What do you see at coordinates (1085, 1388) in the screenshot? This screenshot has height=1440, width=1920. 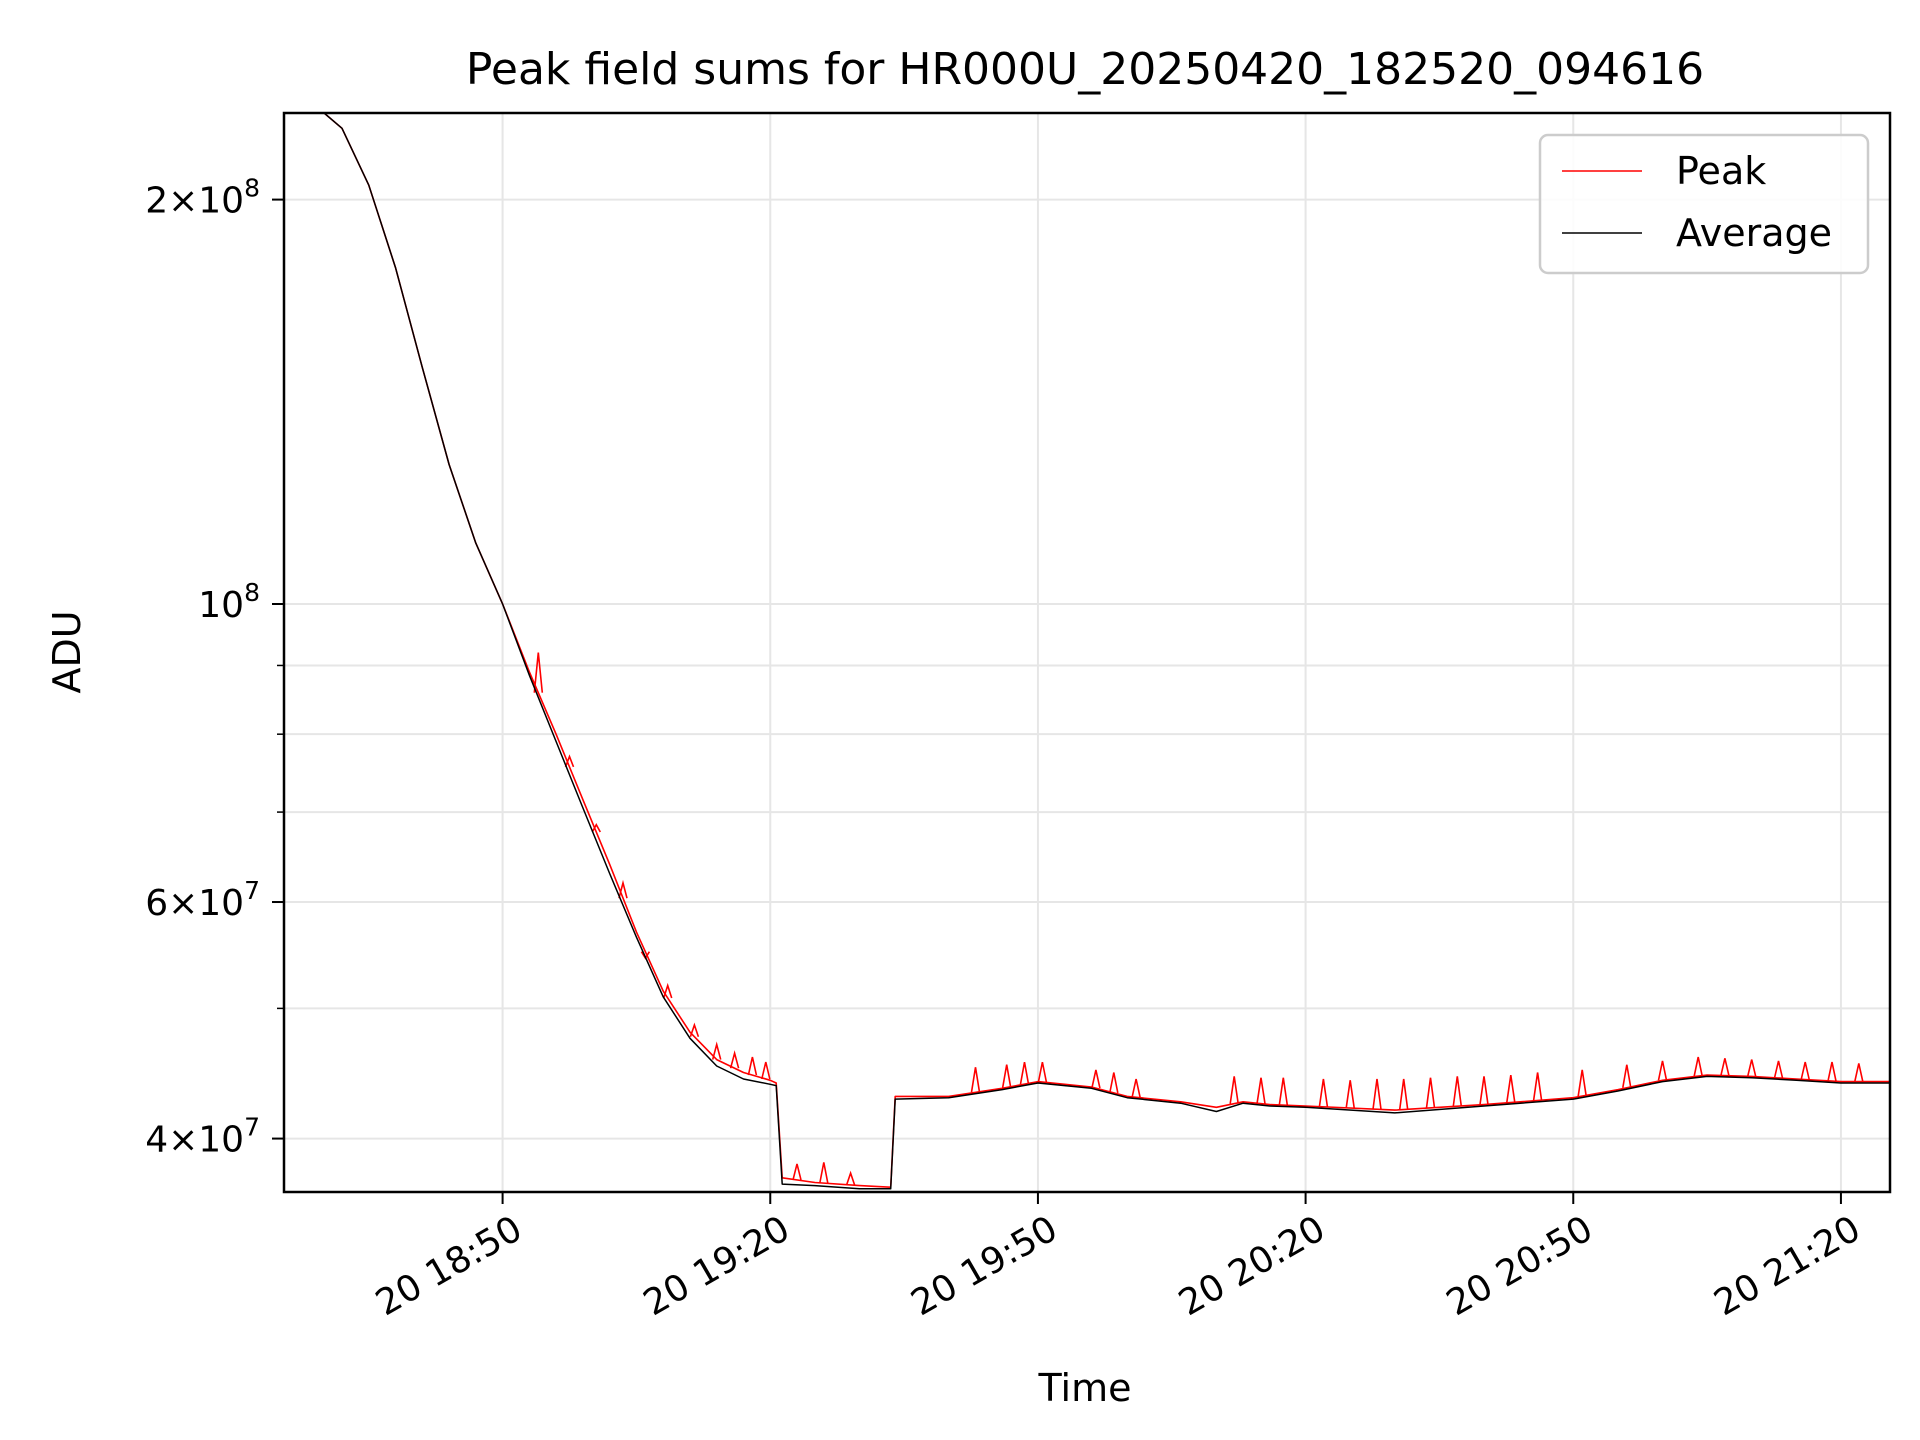 I see `x-axis-label: Time` at bounding box center [1085, 1388].